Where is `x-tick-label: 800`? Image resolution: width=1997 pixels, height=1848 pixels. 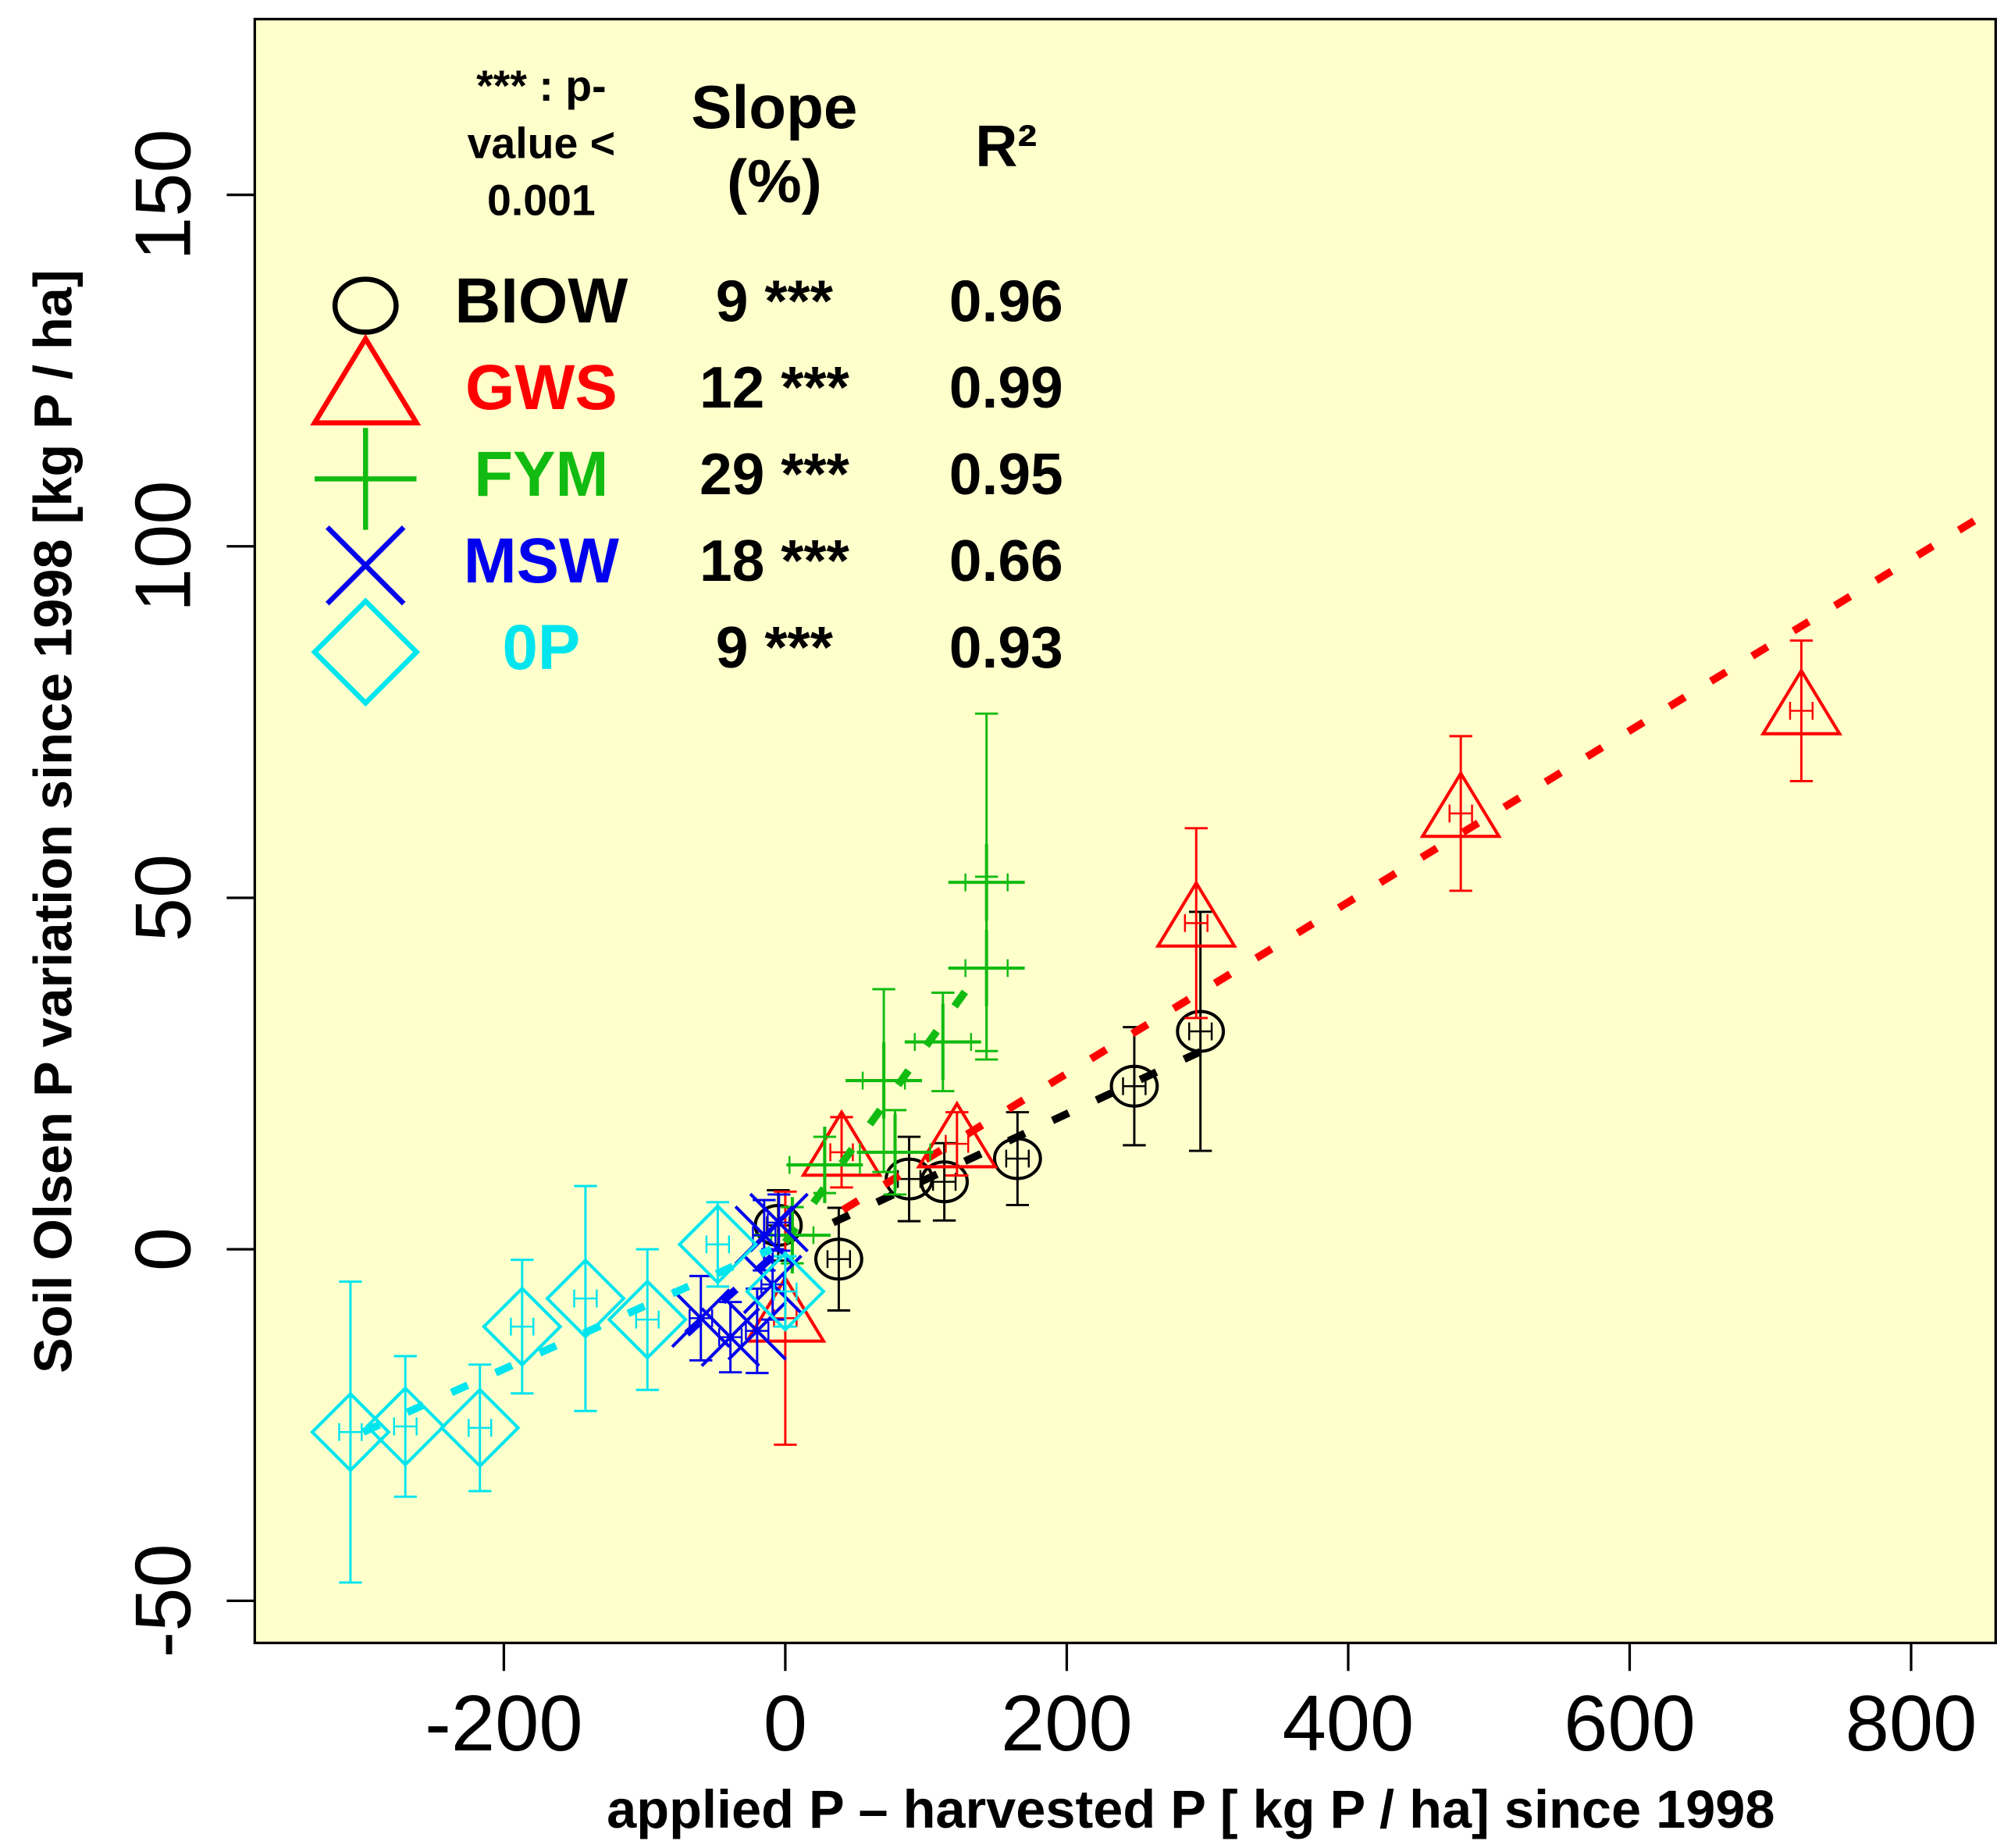 x-tick-label: 800 is located at coordinates (1911, 1724).